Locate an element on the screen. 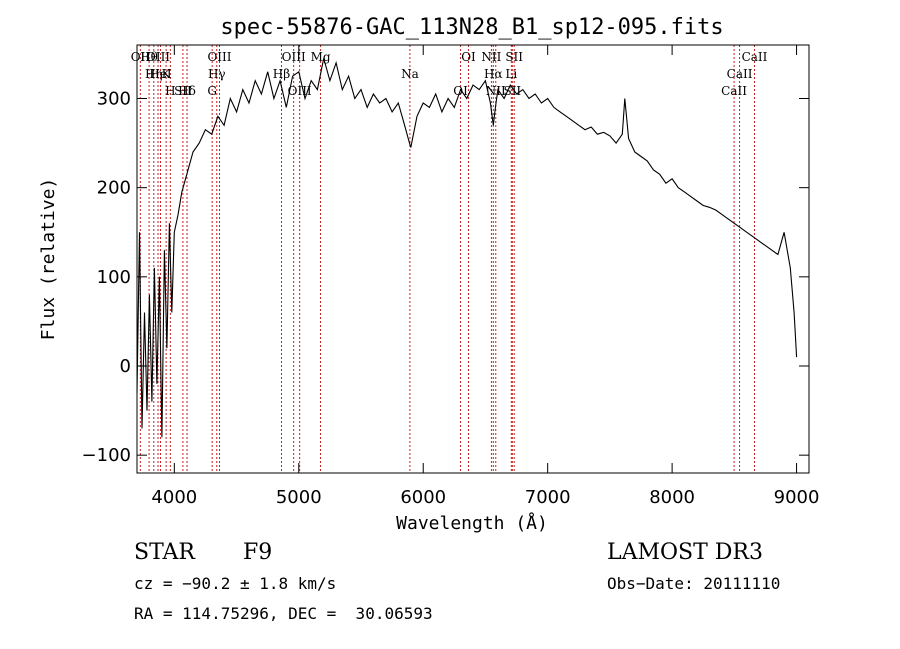  line-label-13: Hβ is located at coordinates (281, 74).